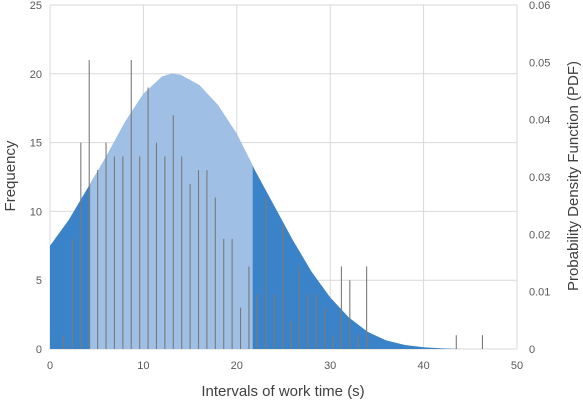 This screenshot has width=583, height=402. Describe the element at coordinates (517, 366) in the screenshot. I see `x-tick-label: 50` at that location.